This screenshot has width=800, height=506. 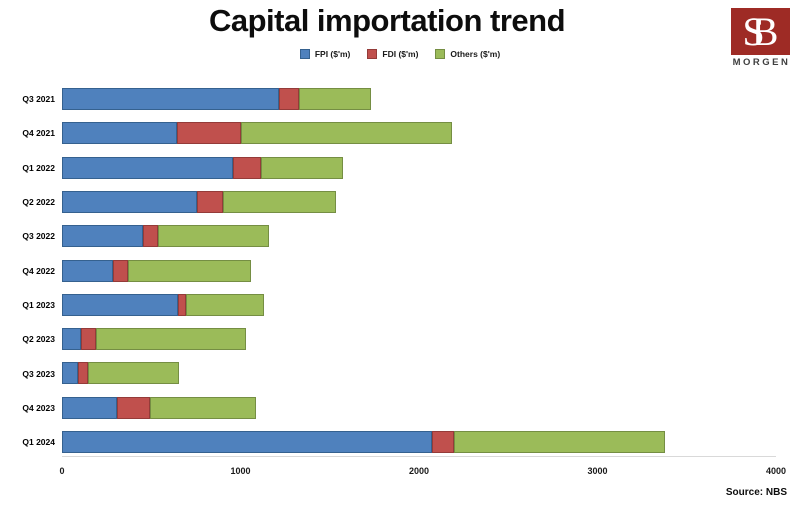 I want to click on legend-swatch-others-icon, so click(x=440, y=54).